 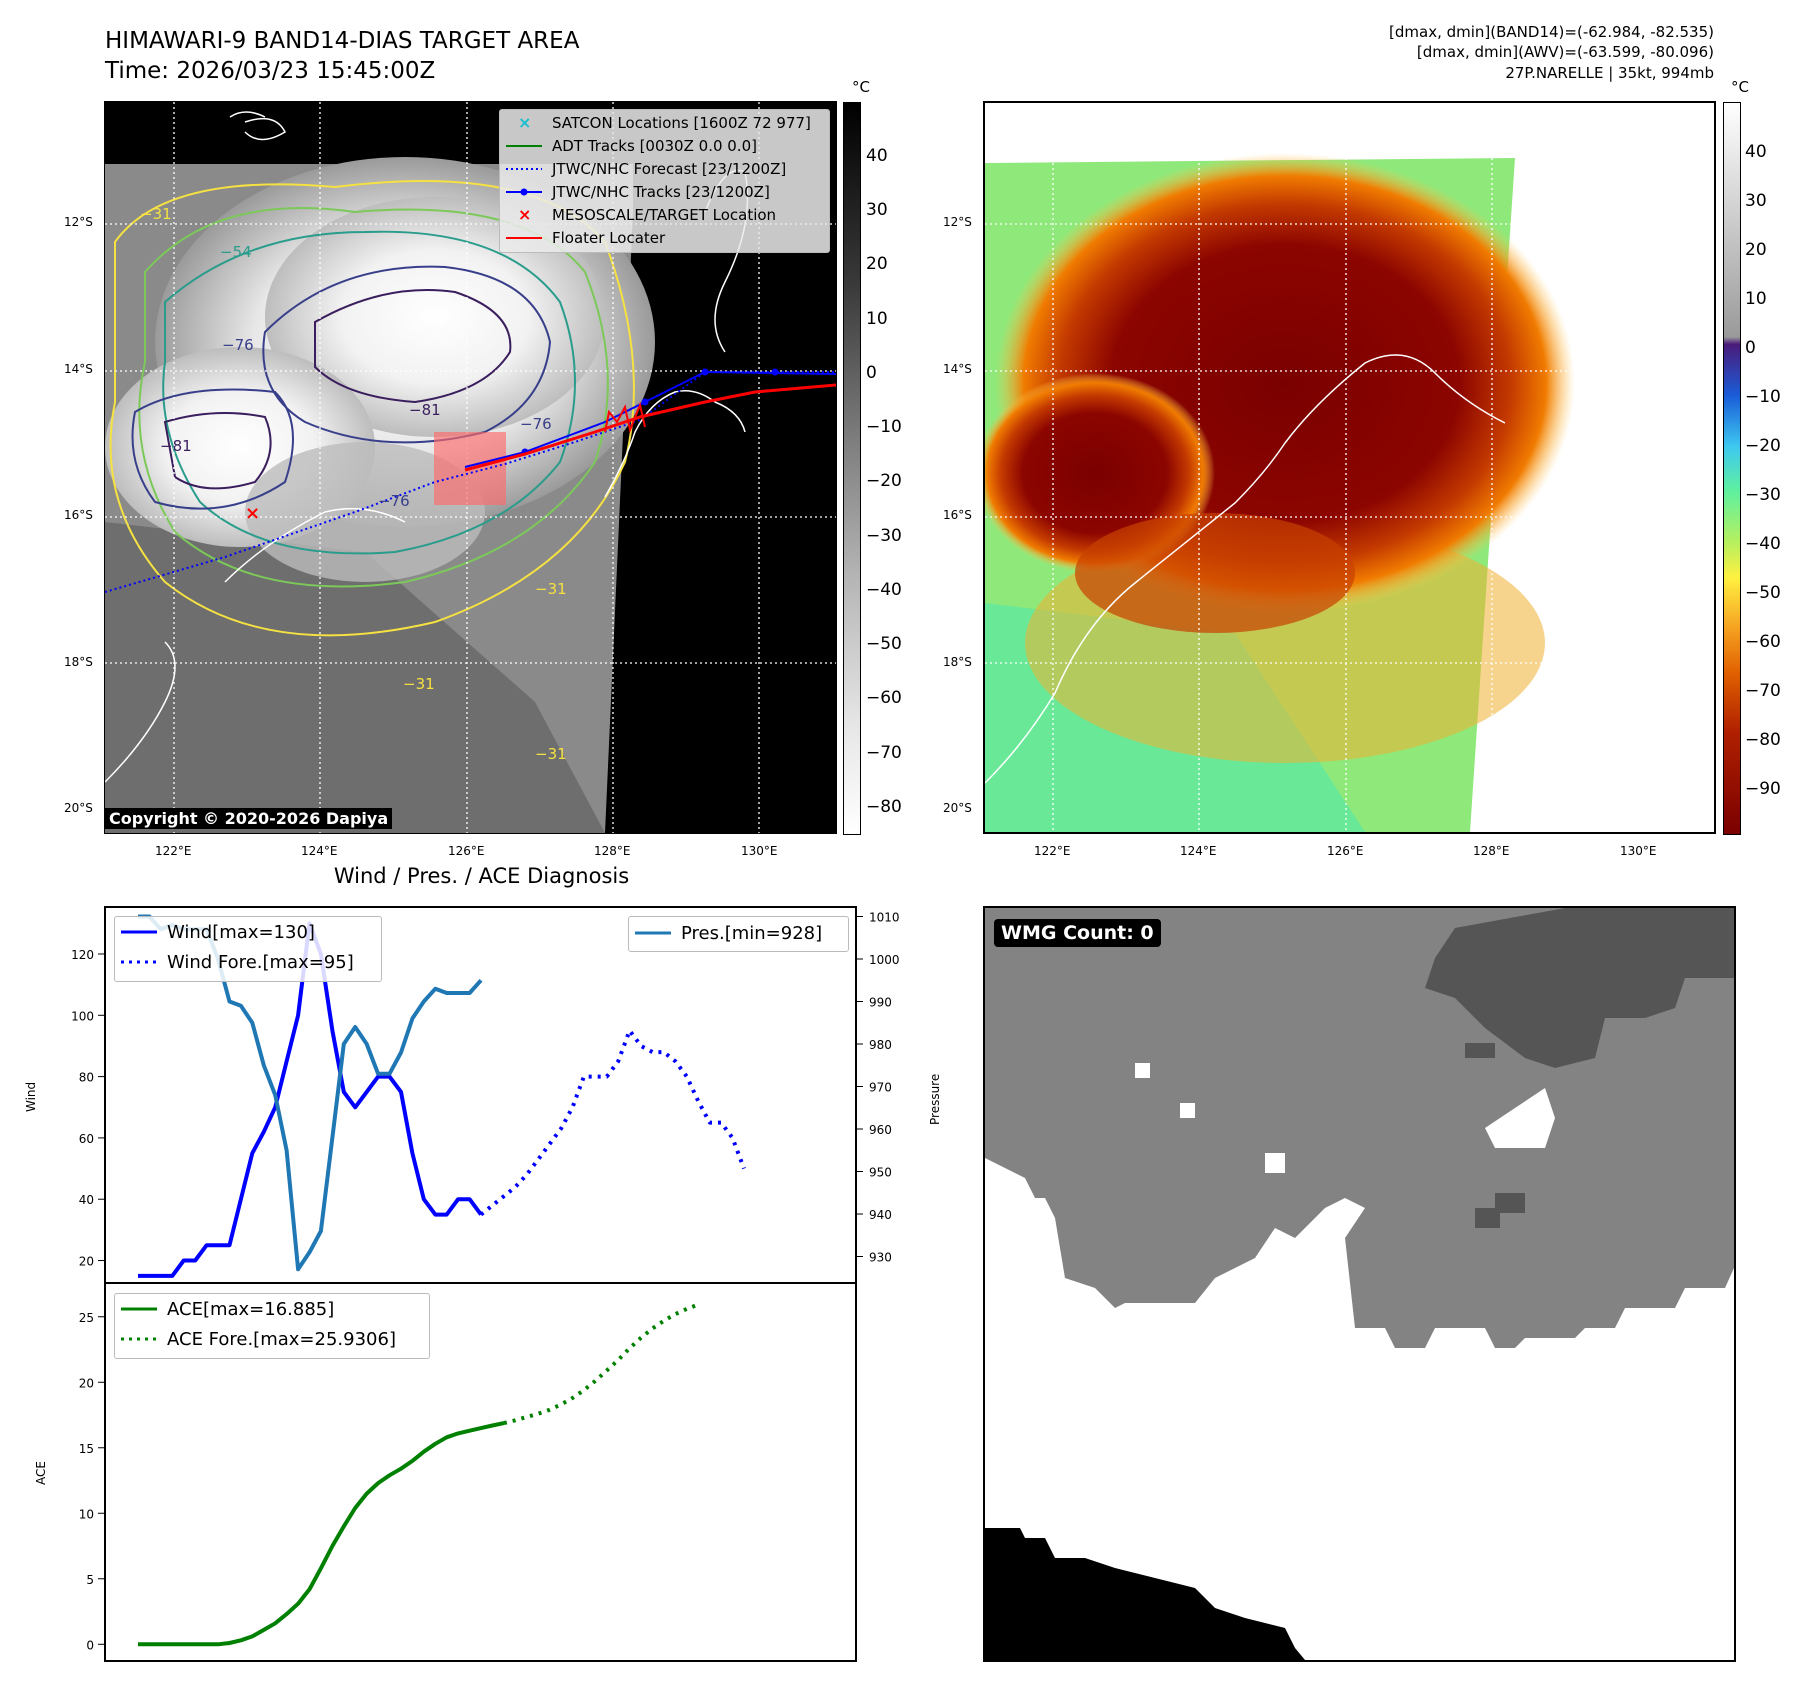 What do you see at coordinates (880, 1045) in the screenshot?
I see `y2-tick-label: 980` at bounding box center [880, 1045].